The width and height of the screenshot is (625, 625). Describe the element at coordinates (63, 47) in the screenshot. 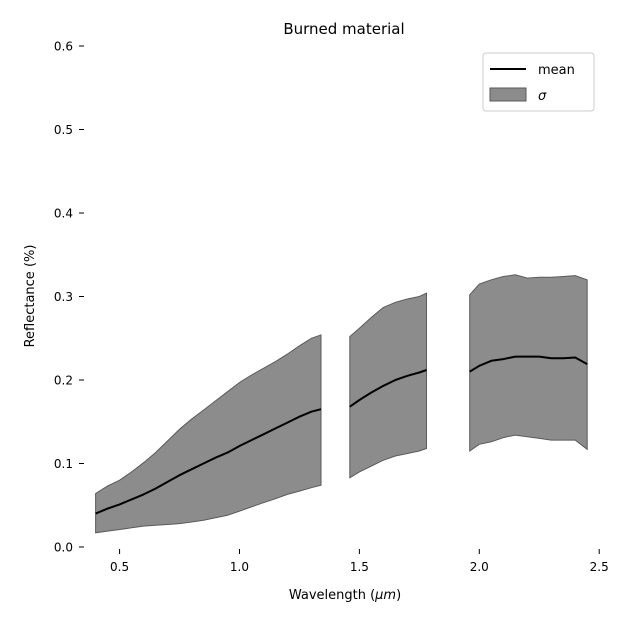

I see `y-tick-label: 0.6` at that location.